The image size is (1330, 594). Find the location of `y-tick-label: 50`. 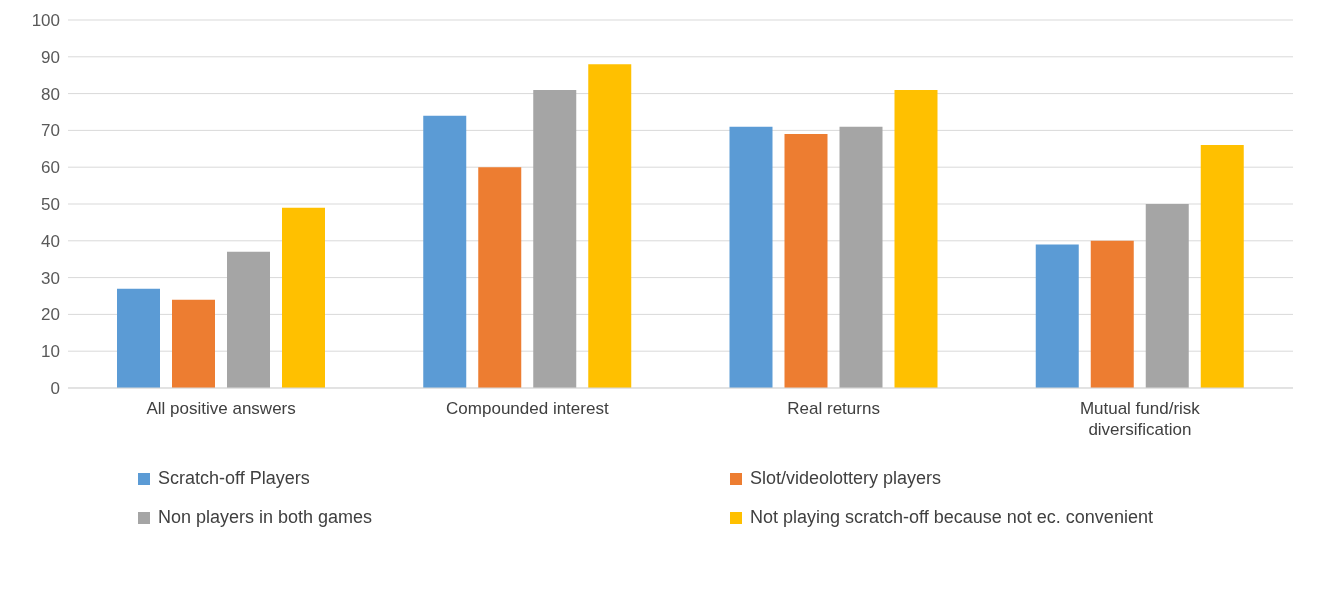

y-tick-label: 50 is located at coordinates (50, 205).